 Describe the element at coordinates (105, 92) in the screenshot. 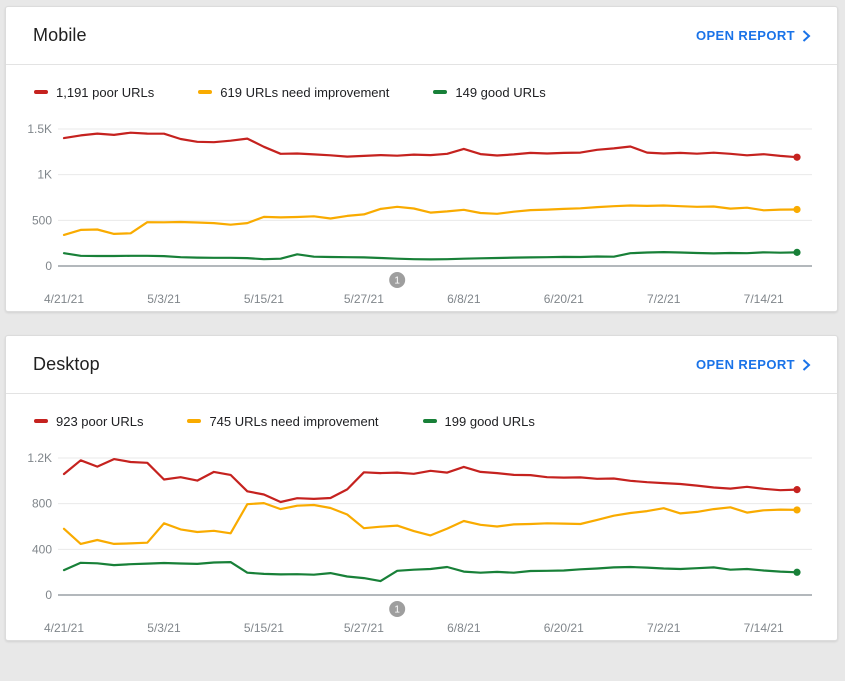

I see `legend-label-poor: 1,191 poor URLs` at that location.